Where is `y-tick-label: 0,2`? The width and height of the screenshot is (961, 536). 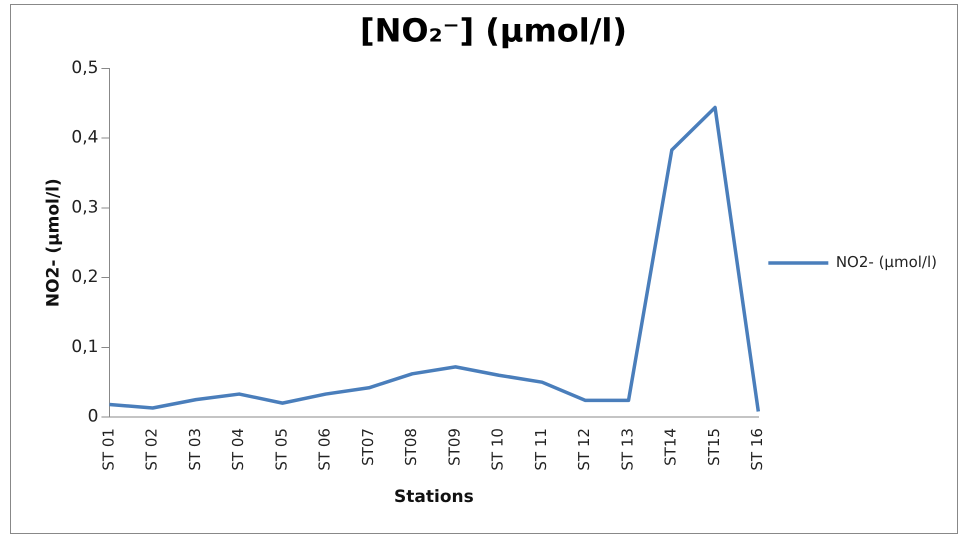
y-tick-label: 0,2 is located at coordinates (84, 277).